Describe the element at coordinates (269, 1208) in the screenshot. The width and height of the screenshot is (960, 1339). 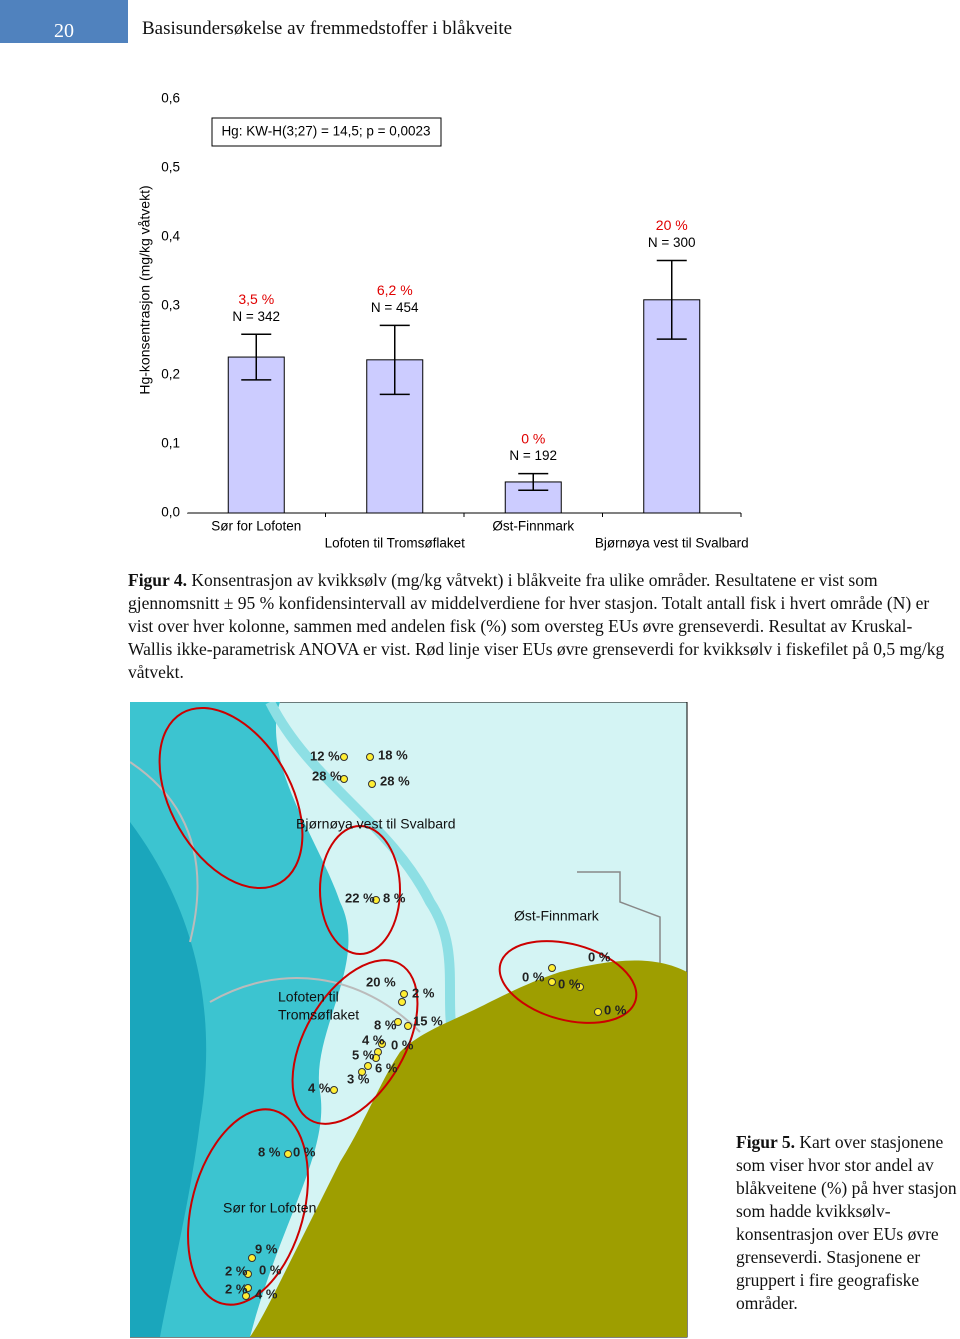
I see `region-label: Sør for Lofoten` at that location.